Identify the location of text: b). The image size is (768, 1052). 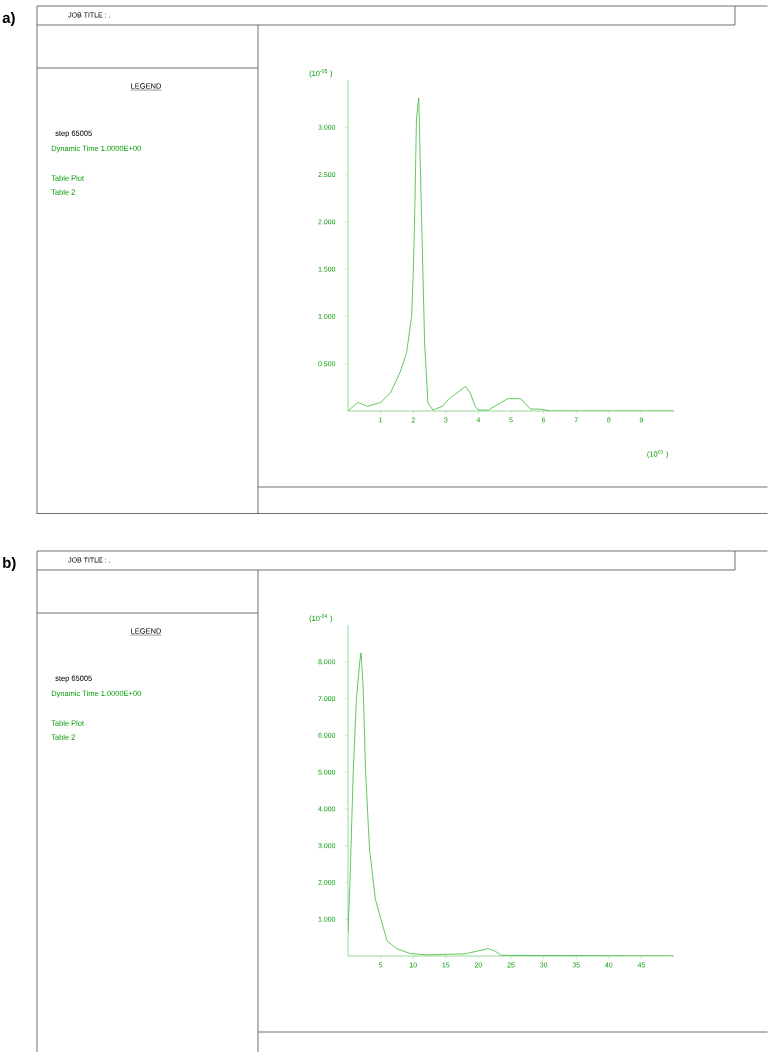
(9, 564).